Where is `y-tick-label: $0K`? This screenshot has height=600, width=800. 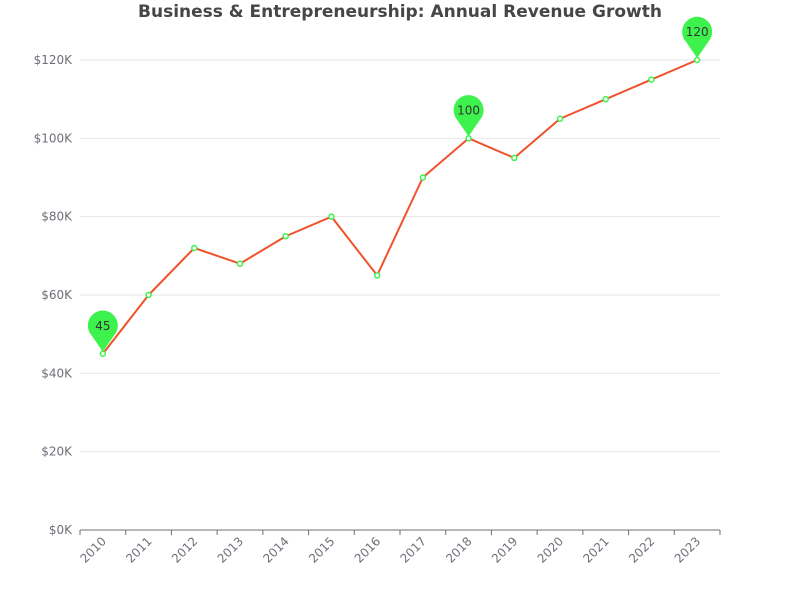 y-tick-label: $0K is located at coordinates (61, 530).